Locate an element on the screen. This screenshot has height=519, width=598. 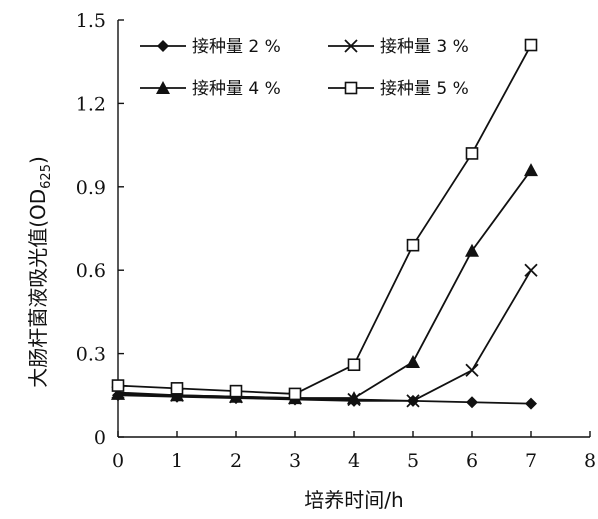
y-axis-title-subscript: 625 is located at coordinates (46, 176).